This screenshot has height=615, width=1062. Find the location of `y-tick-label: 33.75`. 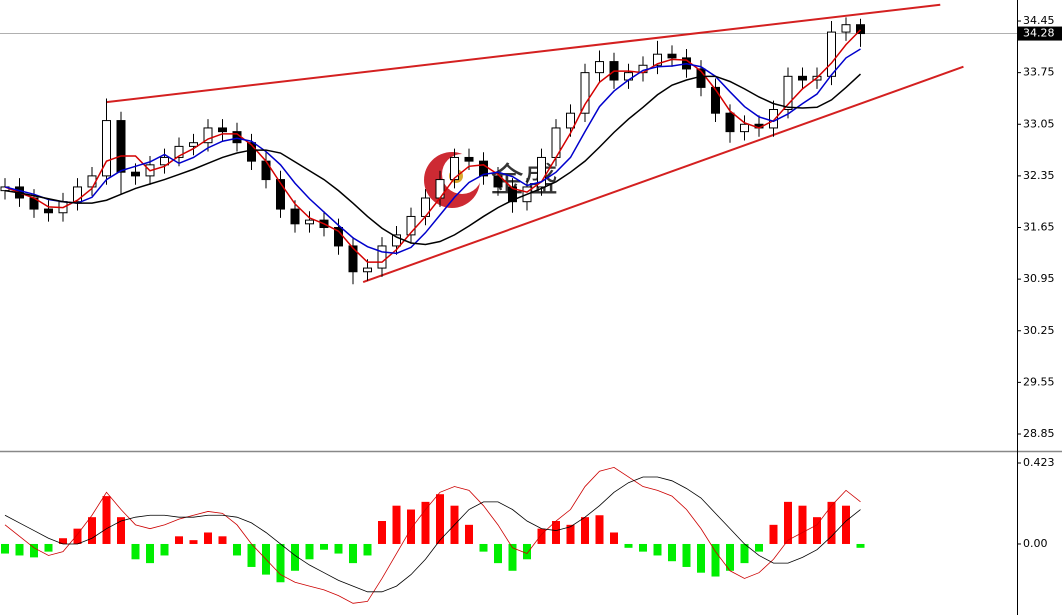

y-tick-label: 33.75 is located at coordinates (1039, 72).